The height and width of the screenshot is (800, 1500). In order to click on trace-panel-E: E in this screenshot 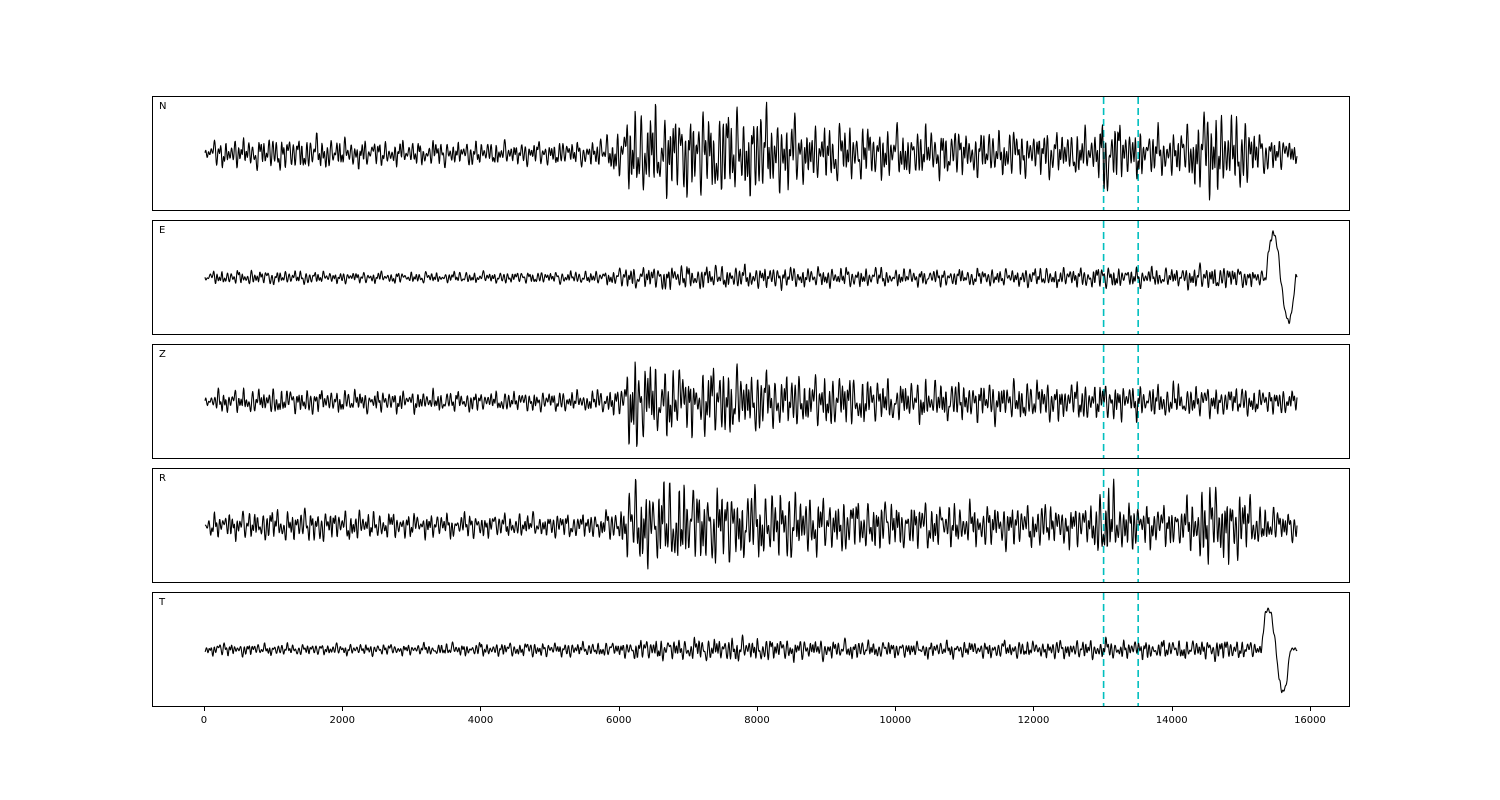, I will do `click(751, 277)`.